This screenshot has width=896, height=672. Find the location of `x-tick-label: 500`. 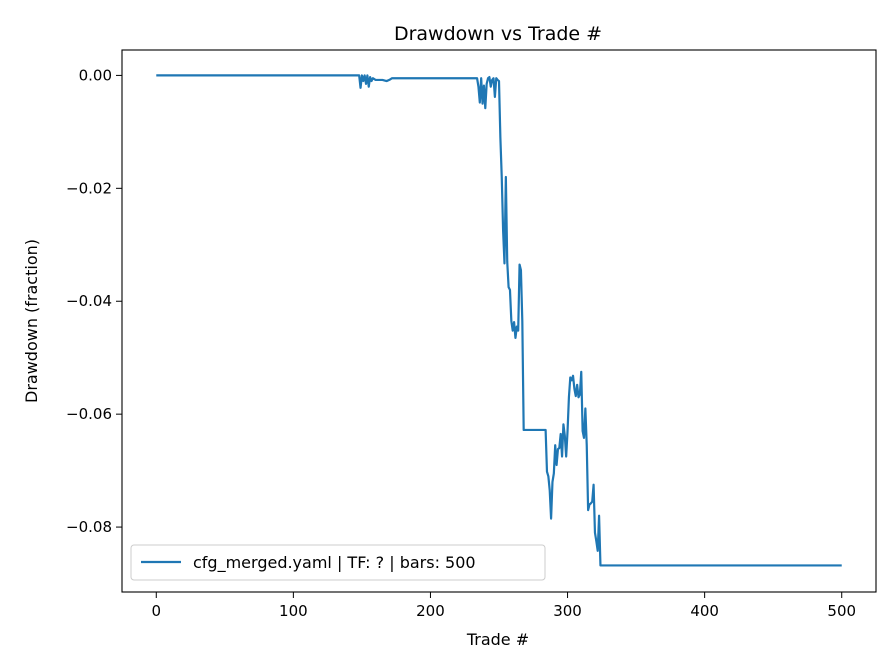

x-tick-label: 500 is located at coordinates (841, 611).